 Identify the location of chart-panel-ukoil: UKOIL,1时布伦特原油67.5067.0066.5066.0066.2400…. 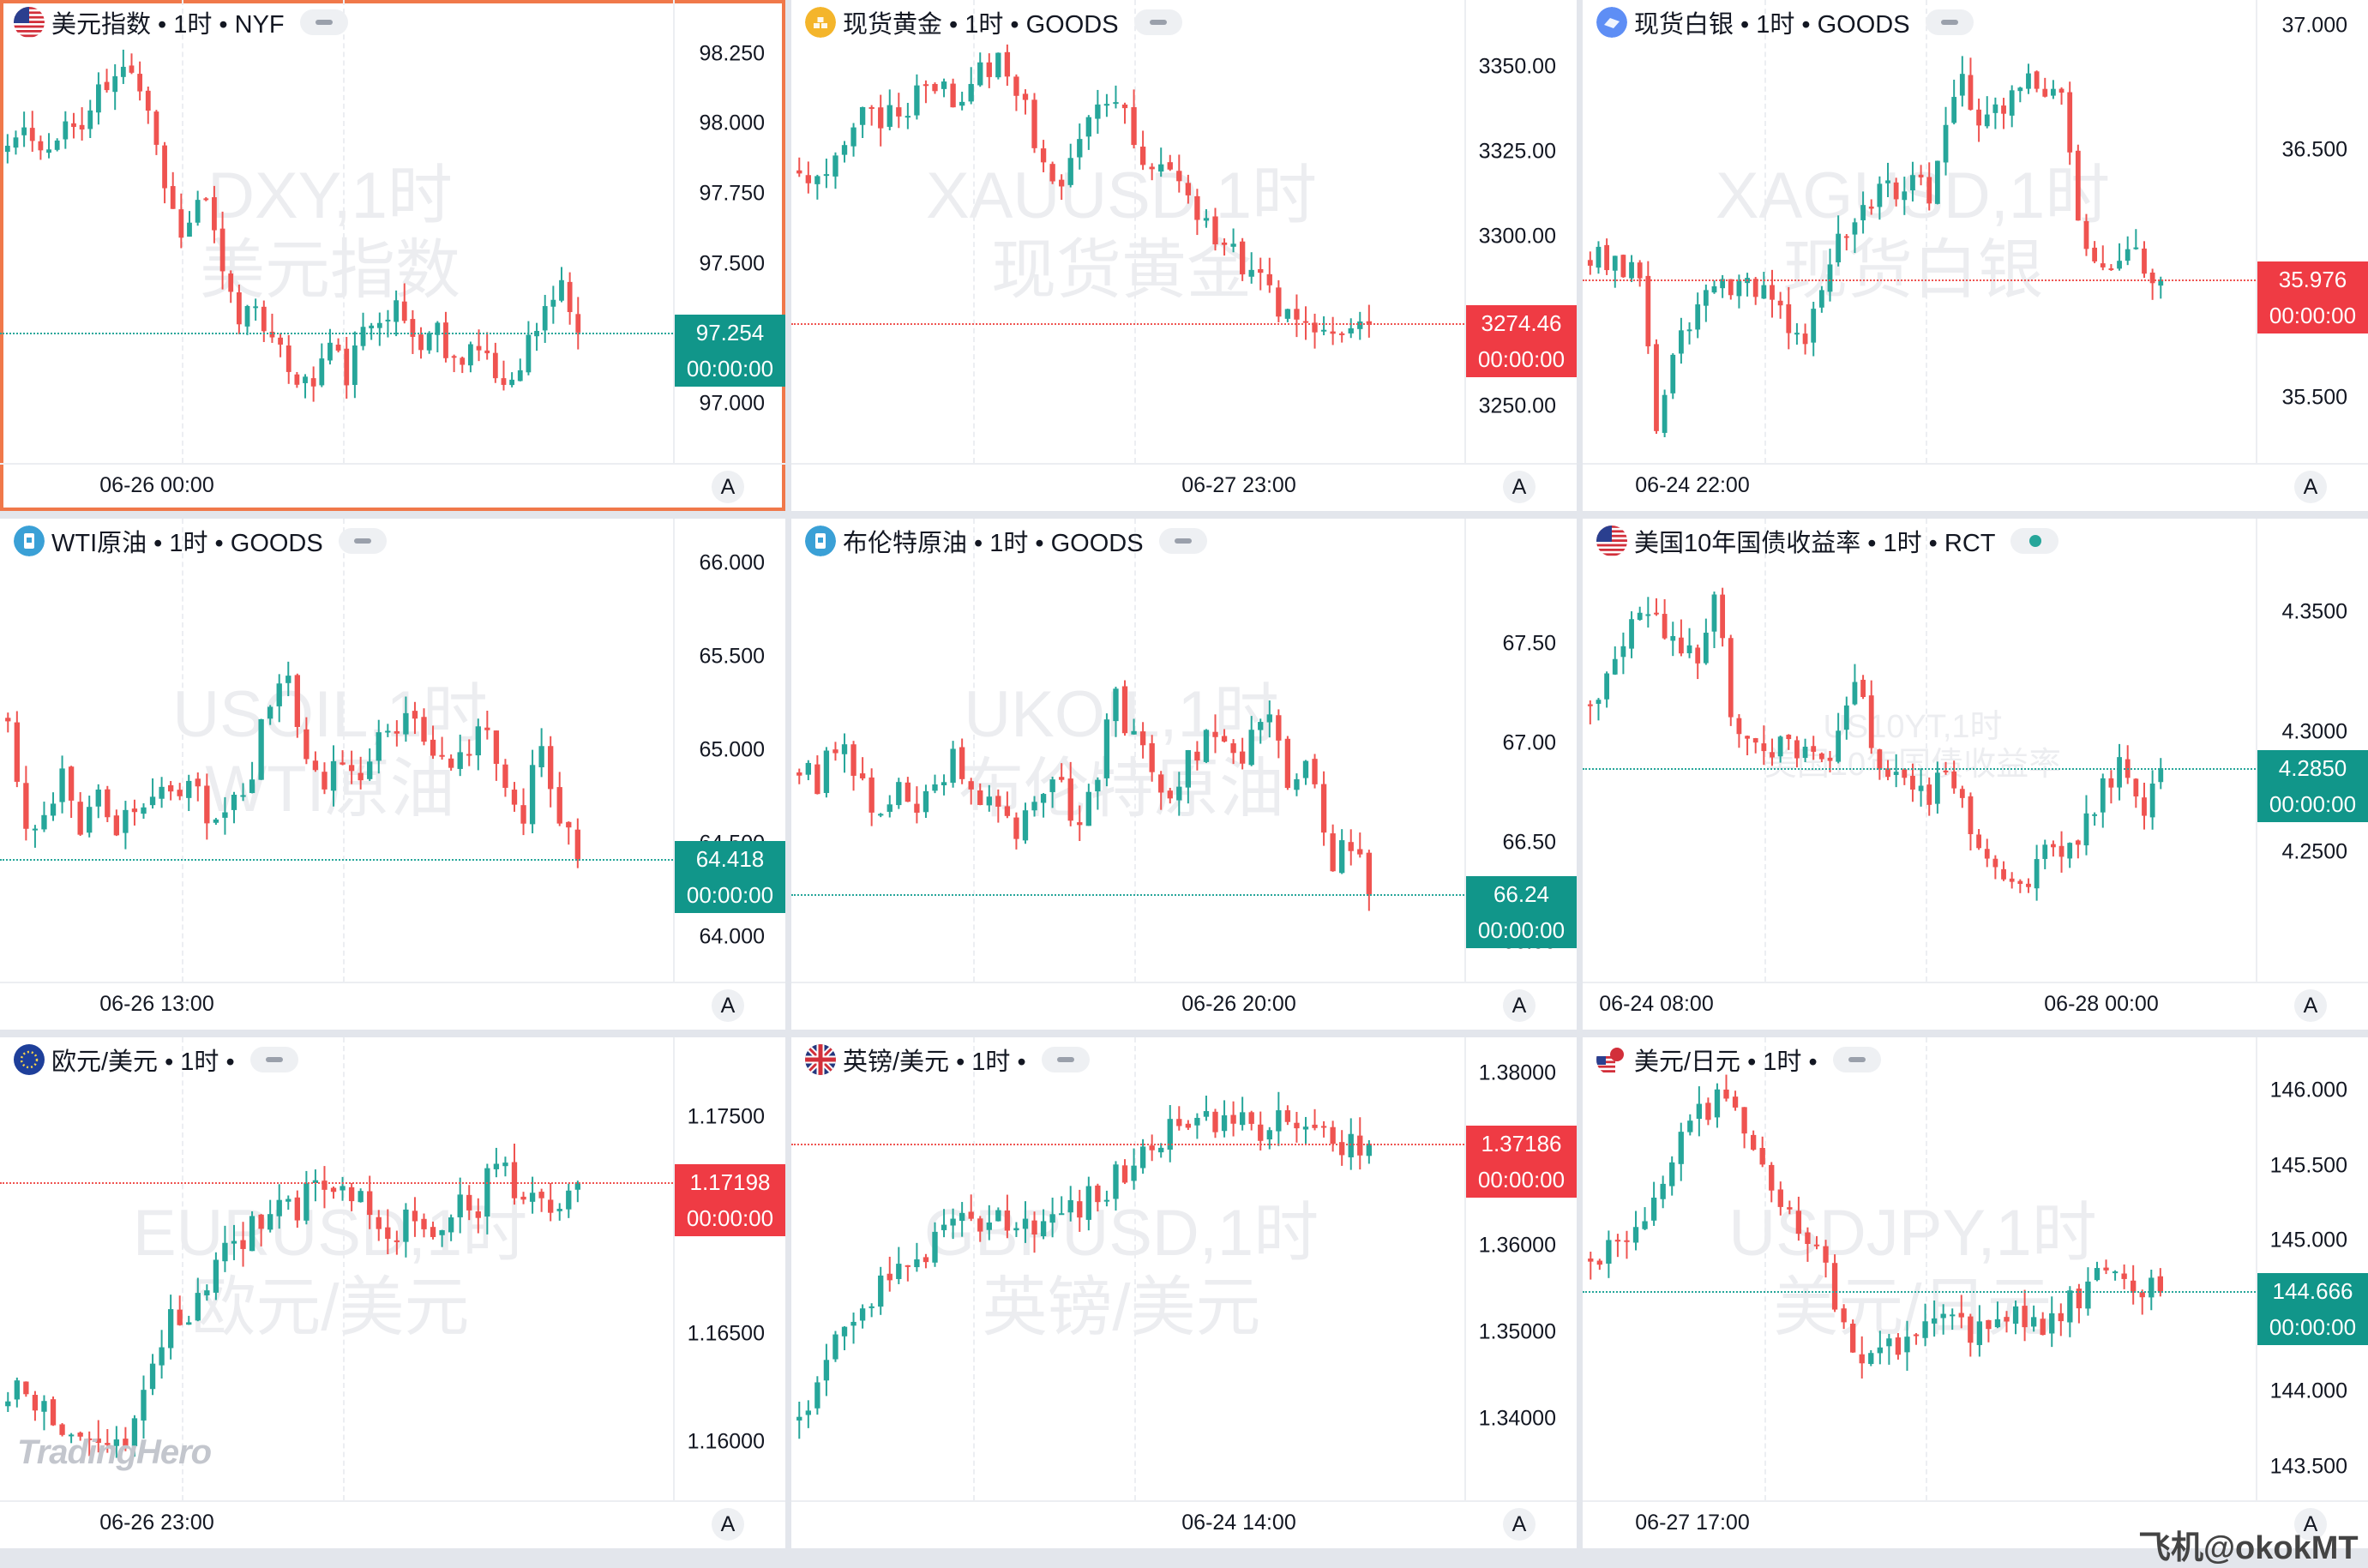
(1184, 774).